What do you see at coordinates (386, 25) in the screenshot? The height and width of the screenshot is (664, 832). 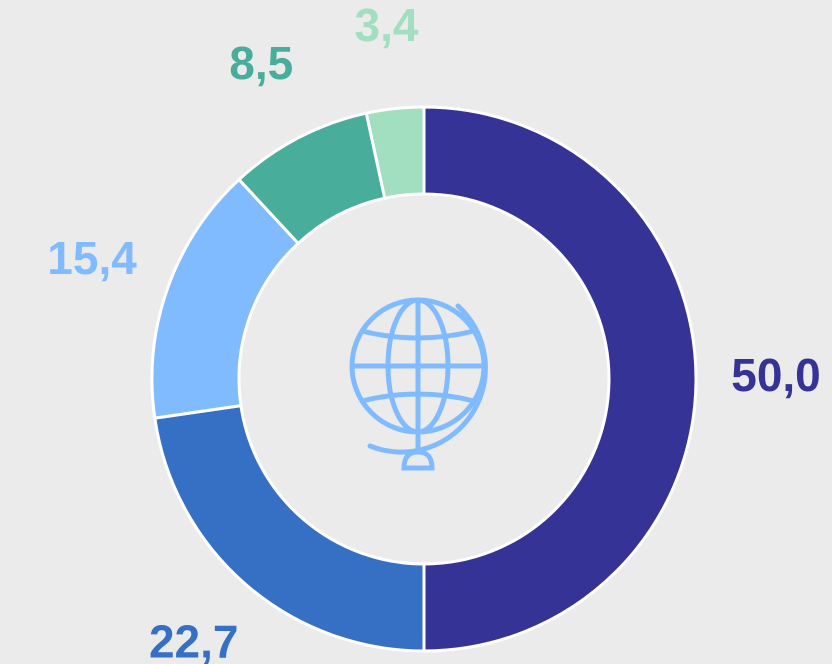 I see `data-label: 3,4` at bounding box center [386, 25].